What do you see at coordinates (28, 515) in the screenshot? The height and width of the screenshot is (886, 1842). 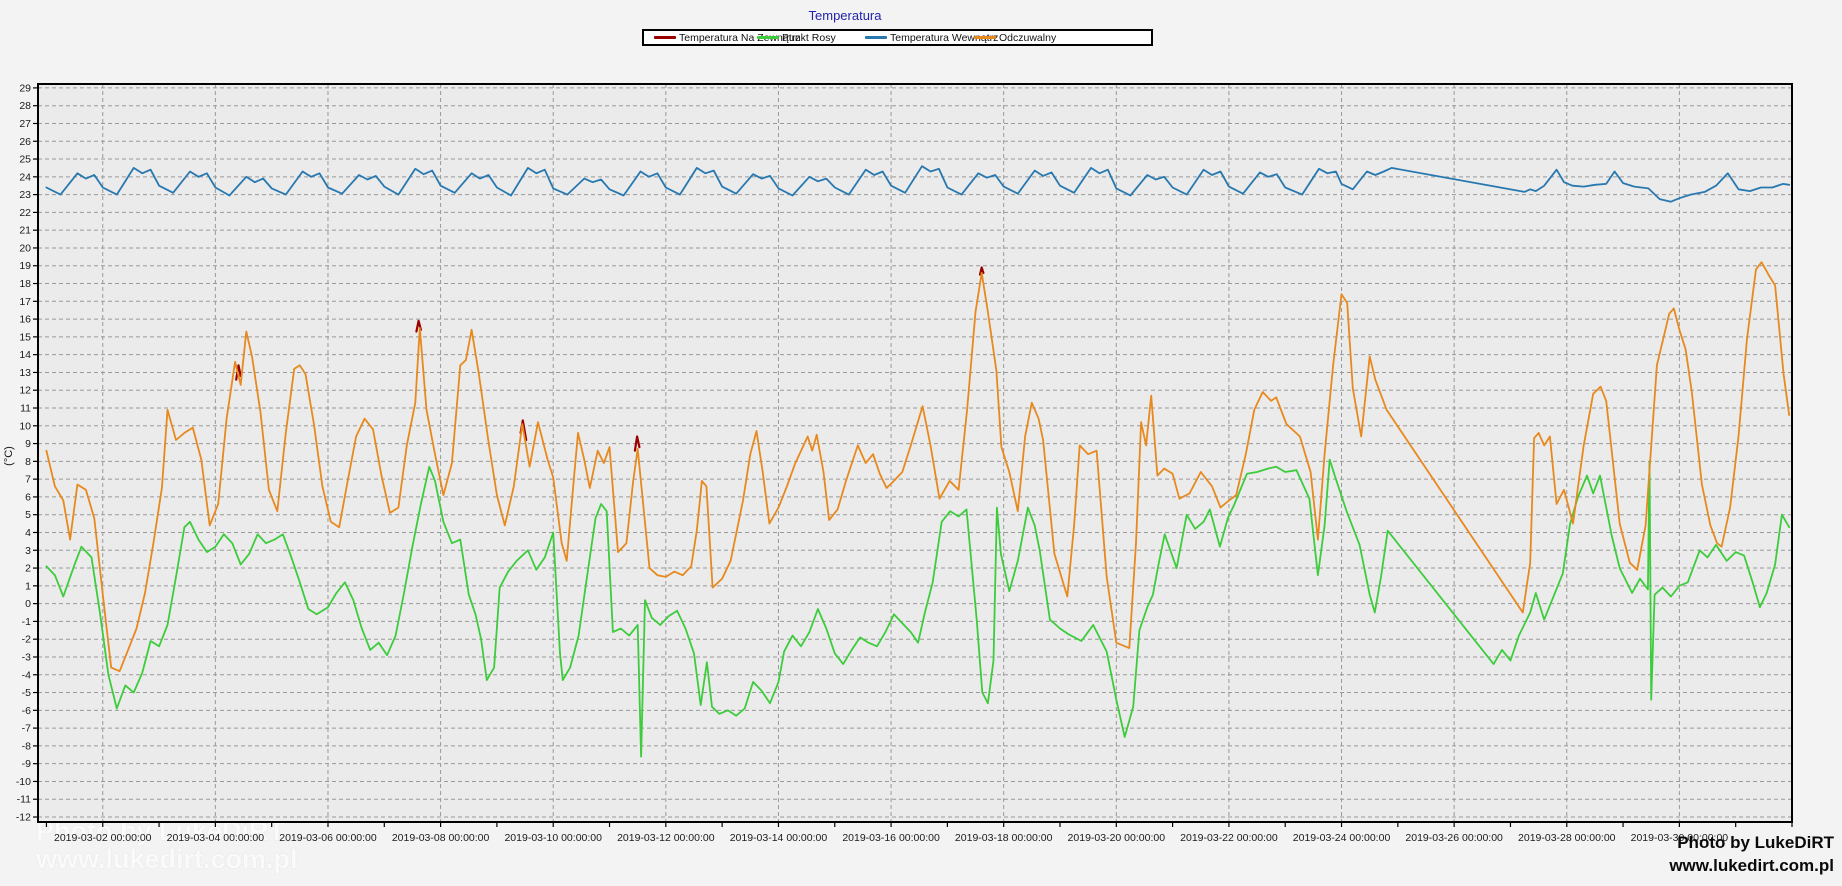 I see `svg-text: 5` at bounding box center [28, 515].